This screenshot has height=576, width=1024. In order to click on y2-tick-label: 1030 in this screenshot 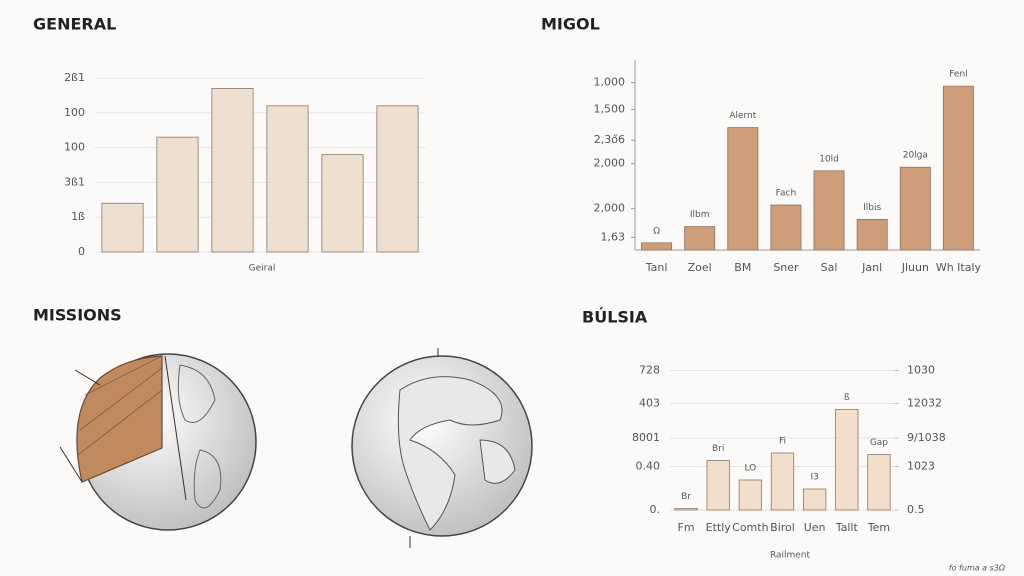, I will do `click(921, 370)`.